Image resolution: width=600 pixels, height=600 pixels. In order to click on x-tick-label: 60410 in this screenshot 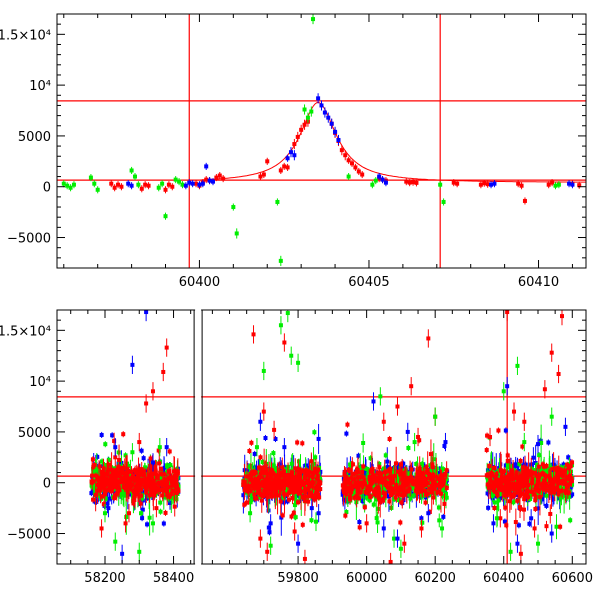, I will do `click(538, 282)`.